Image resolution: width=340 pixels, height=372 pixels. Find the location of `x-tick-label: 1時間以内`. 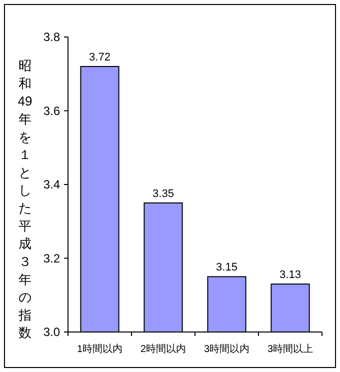

x-tick-label: 1時間以内 is located at coordinates (99, 349).